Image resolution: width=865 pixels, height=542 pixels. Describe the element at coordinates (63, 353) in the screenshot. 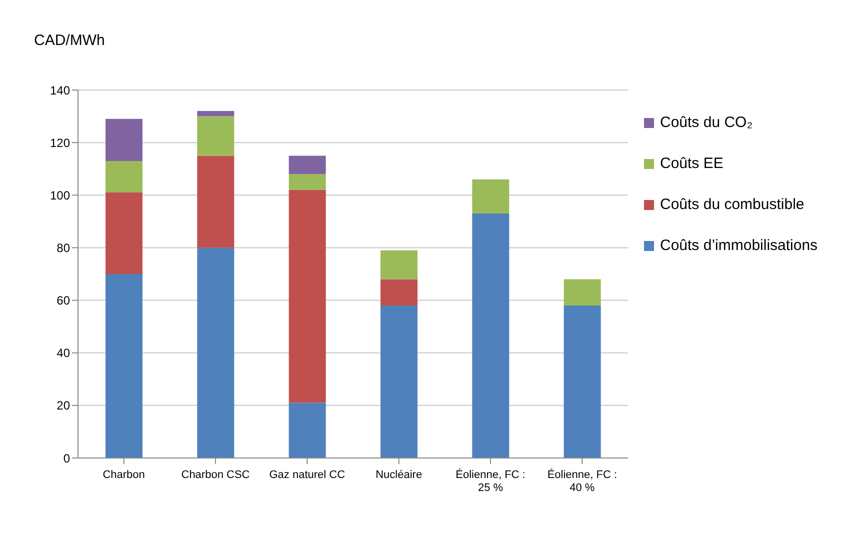

I see `y-tick-label: 40` at that location.